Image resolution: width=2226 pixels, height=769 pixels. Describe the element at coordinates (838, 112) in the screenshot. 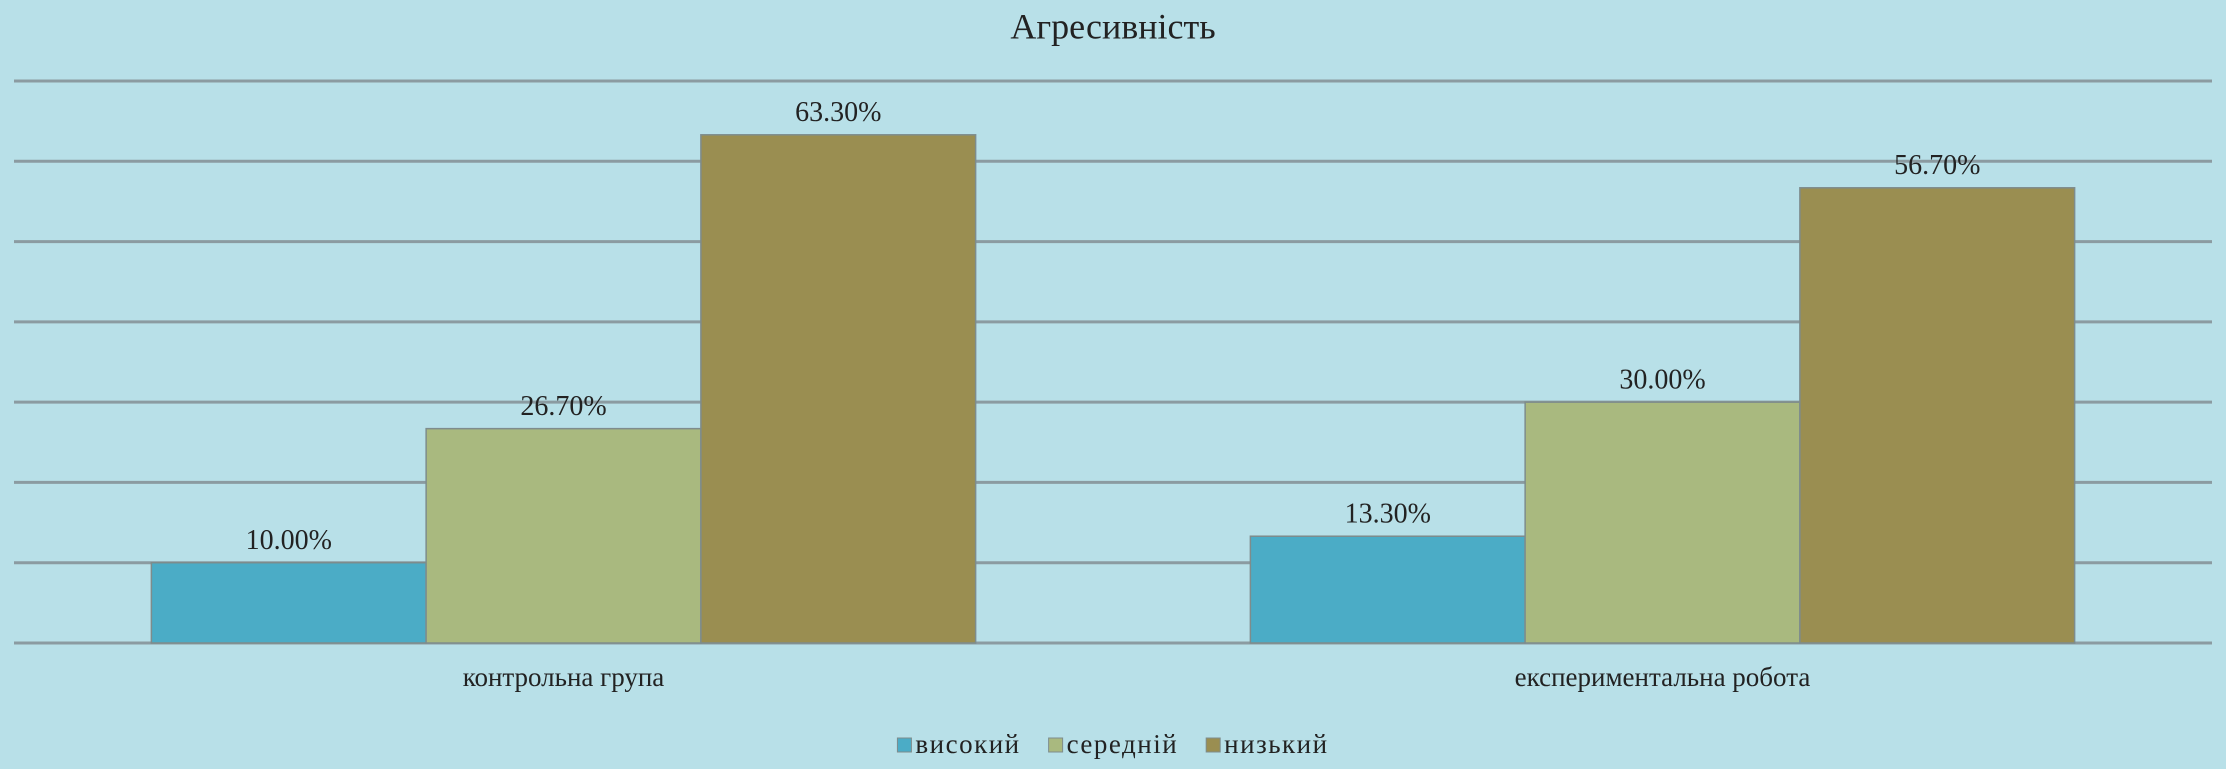

I see `data-label: 63.30%` at that location.